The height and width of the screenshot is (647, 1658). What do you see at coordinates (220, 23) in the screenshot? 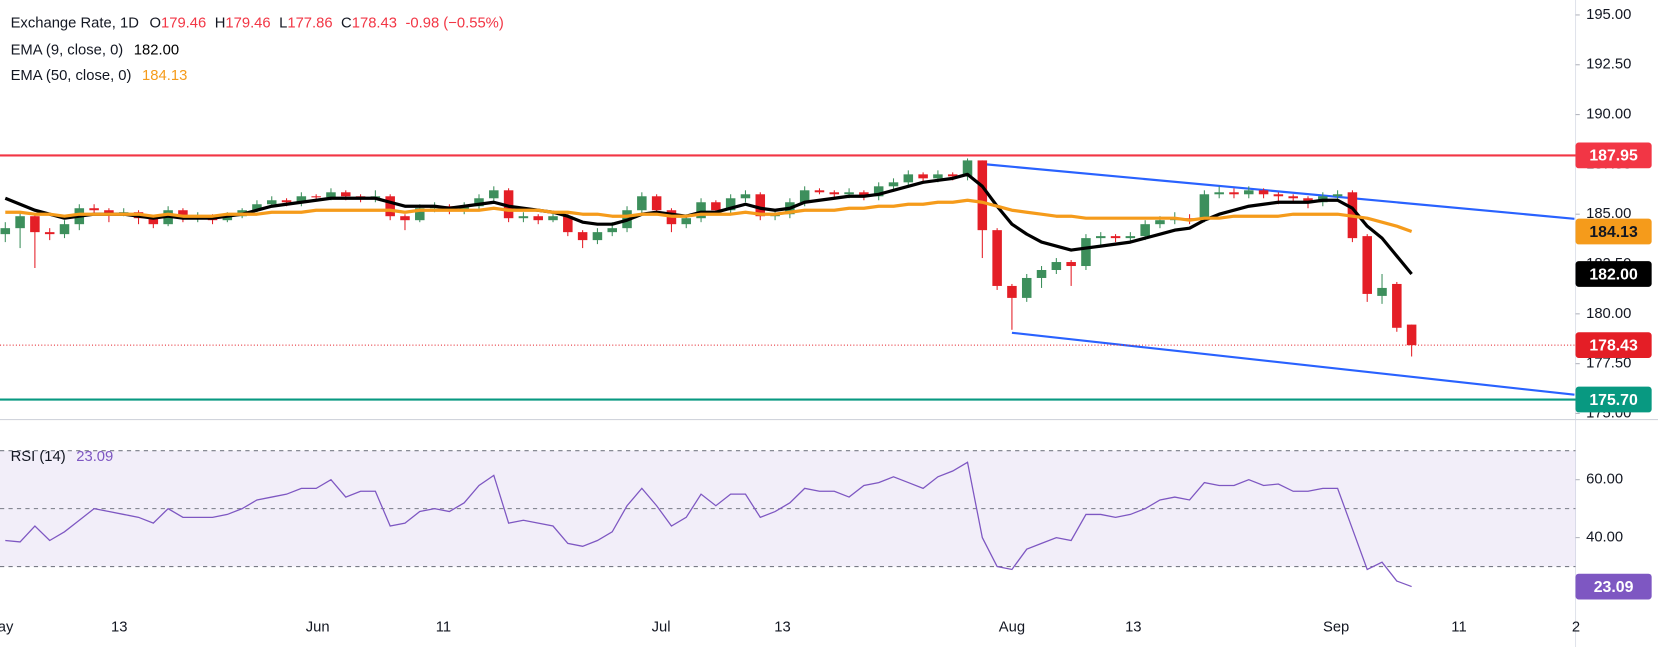
I see `legend-key: H` at bounding box center [220, 23].